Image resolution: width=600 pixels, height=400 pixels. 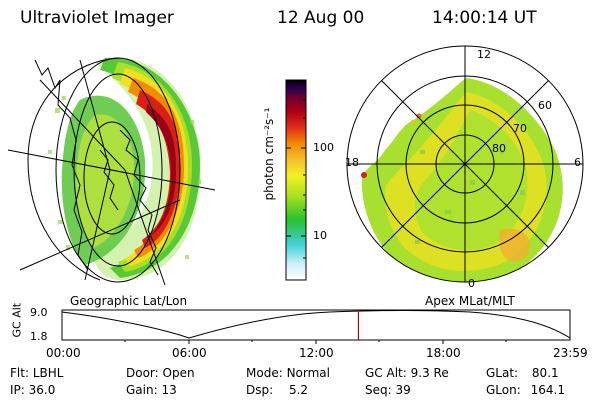 What do you see at coordinates (39, 336) in the screenshot?
I see `timeline-ytick-1-8: 1.8` at bounding box center [39, 336].